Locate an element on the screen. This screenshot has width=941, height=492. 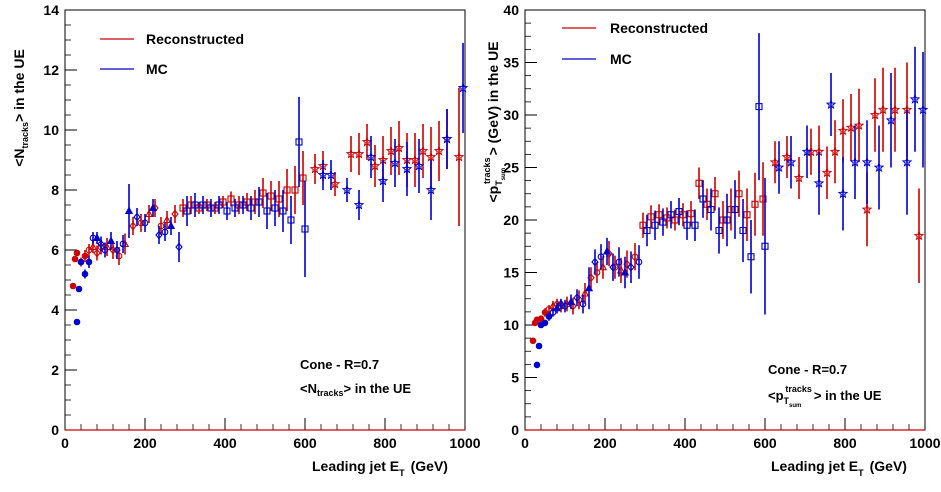
left-x-tick-label: 0 is located at coordinates (65, 443).